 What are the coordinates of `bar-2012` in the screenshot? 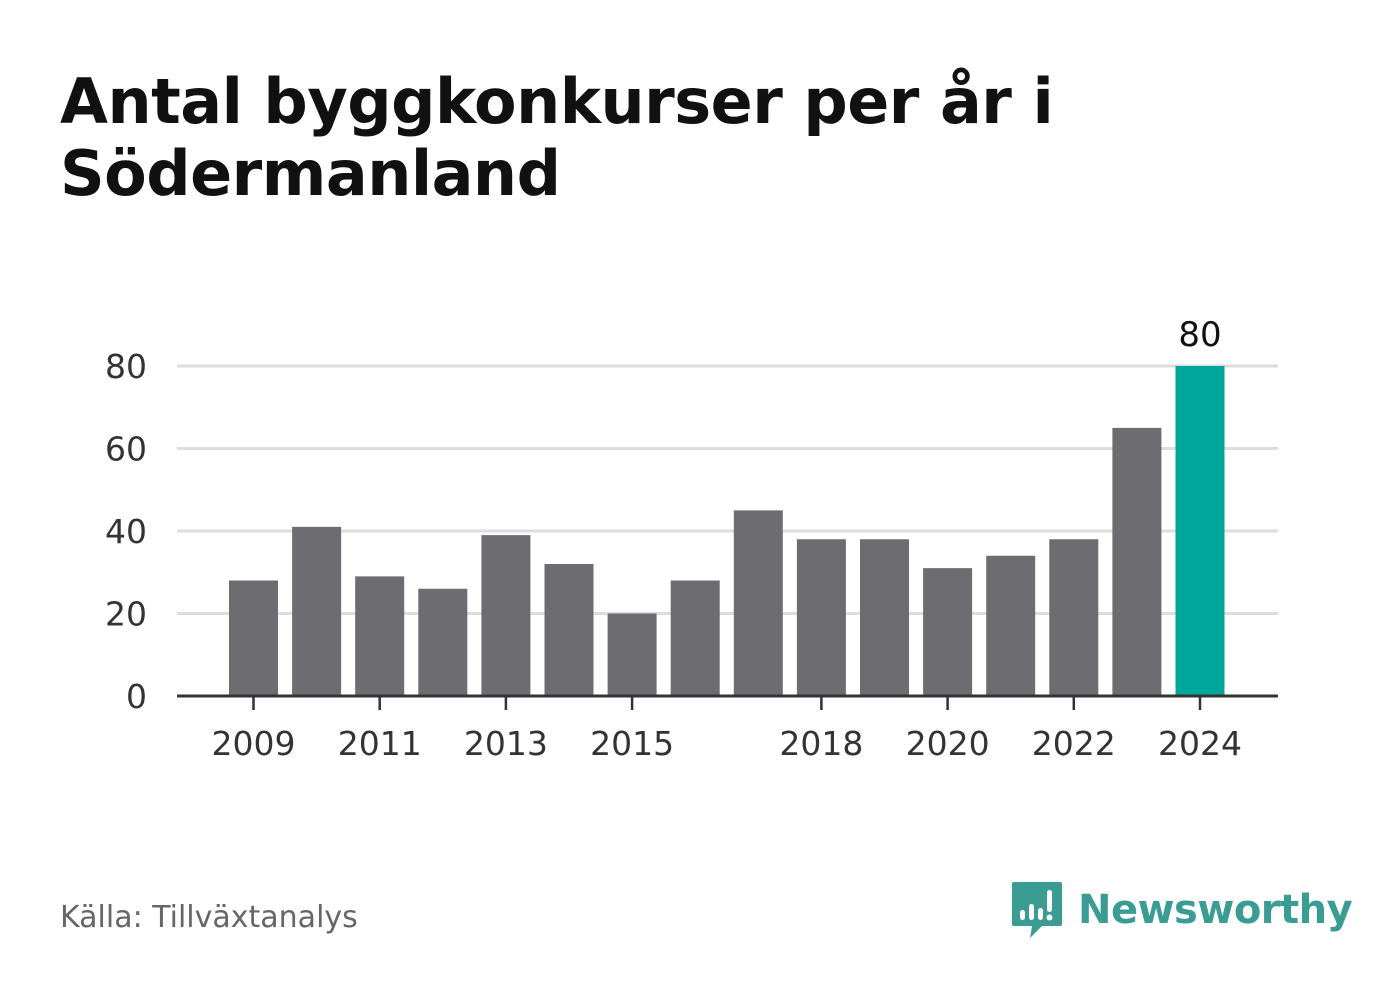 It's located at (443, 642).